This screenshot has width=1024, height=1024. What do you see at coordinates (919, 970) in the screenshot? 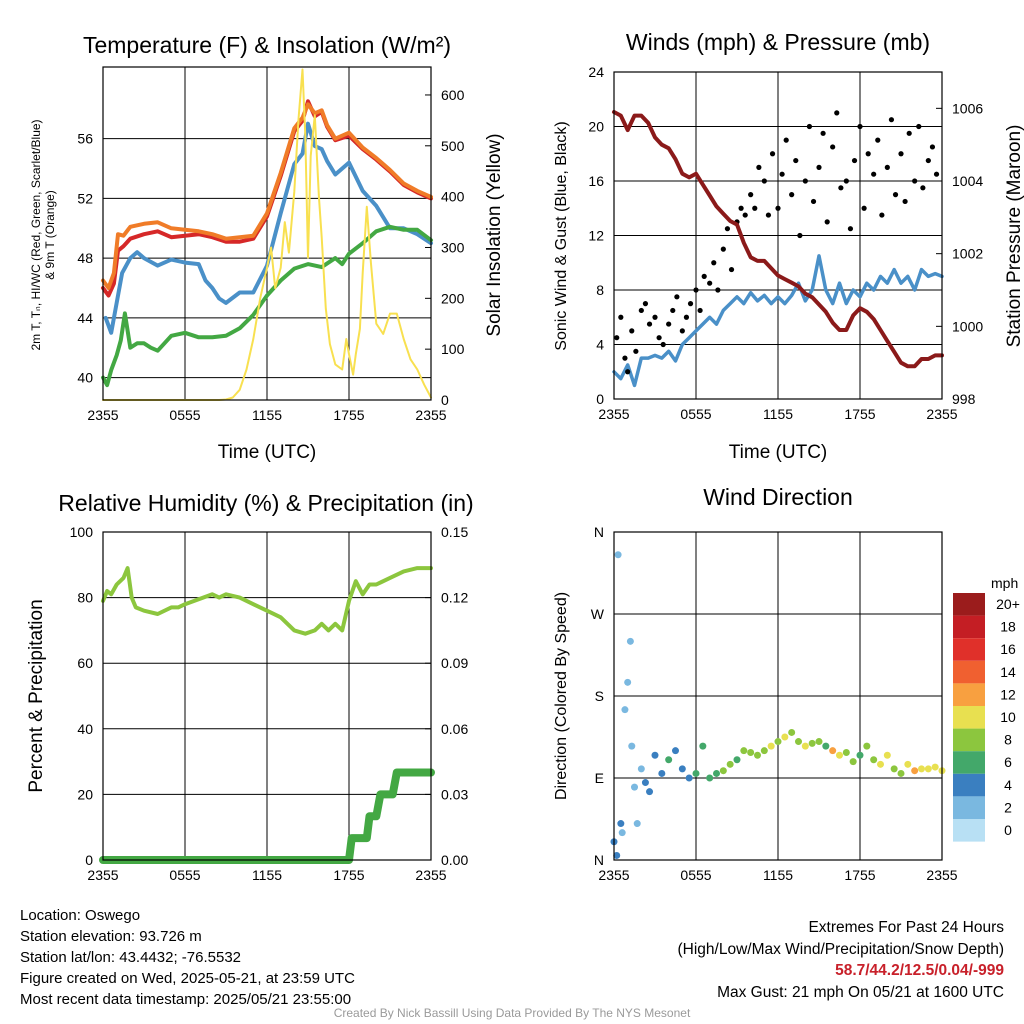
I see `extremes-values: 58.7/44.2/12.5/0.04/-999` at bounding box center [919, 970].